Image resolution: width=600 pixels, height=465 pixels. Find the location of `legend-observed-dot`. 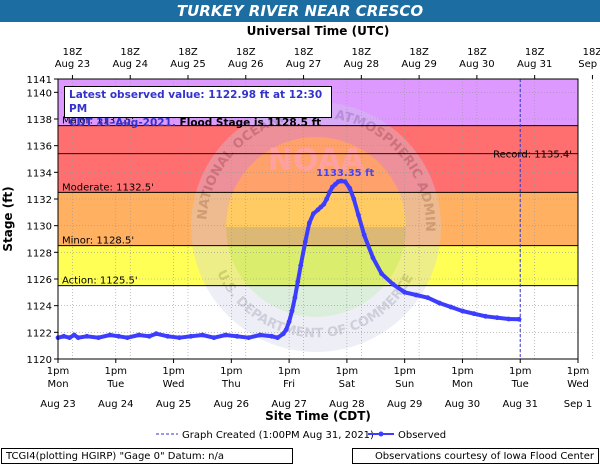

legend-observed-dot is located at coordinates (381, 434).